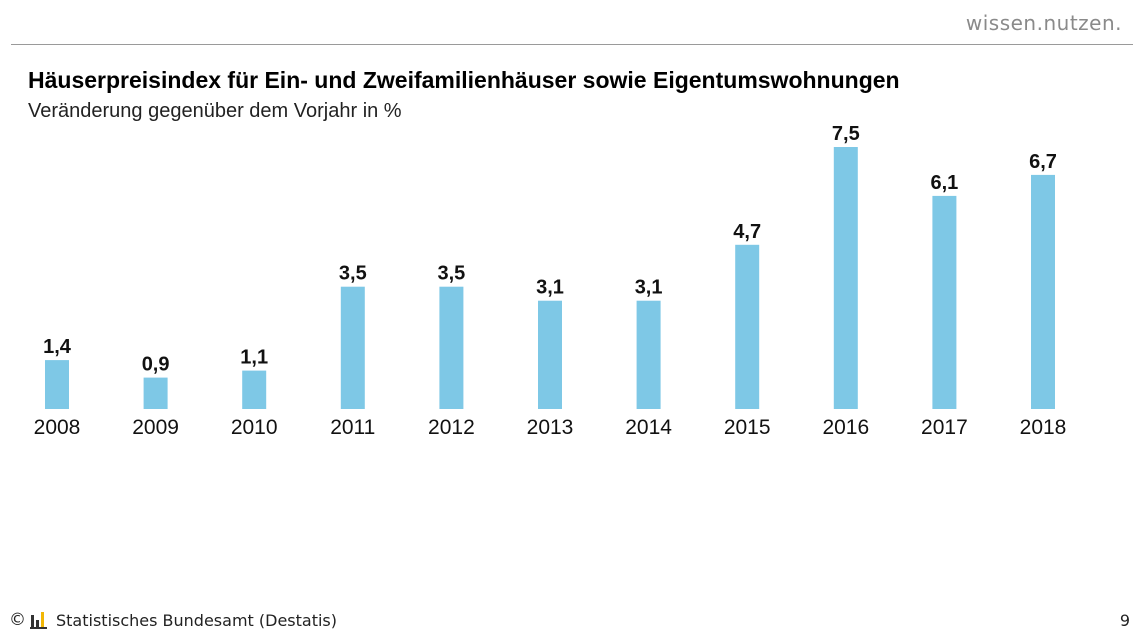 The width and height of the screenshot is (1144, 644). Describe the element at coordinates (550, 288) in the screenshot. I see `value-label-2013: 3,1` at that location.